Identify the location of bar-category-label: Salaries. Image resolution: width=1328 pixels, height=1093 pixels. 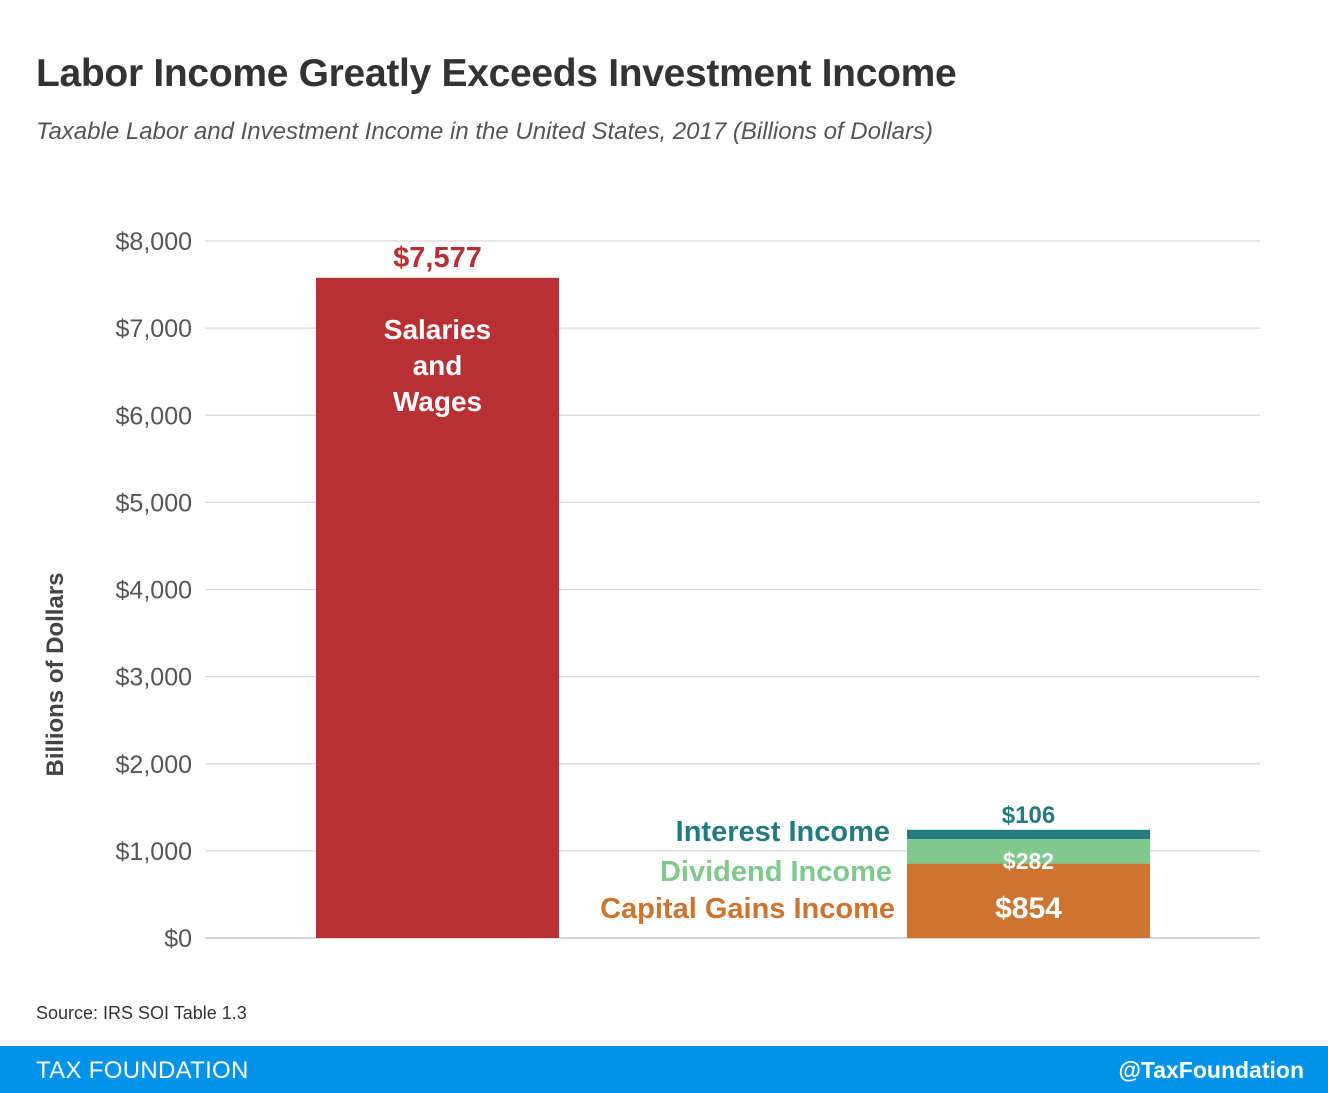
(437, 329).